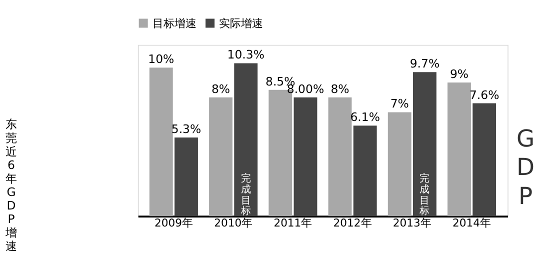 The height and width of the screenshot is (266, 540). What do you see at coordinates (459, 73) in the screenshot?
I see `data-label: 9%` at bounding box center [459, 73].